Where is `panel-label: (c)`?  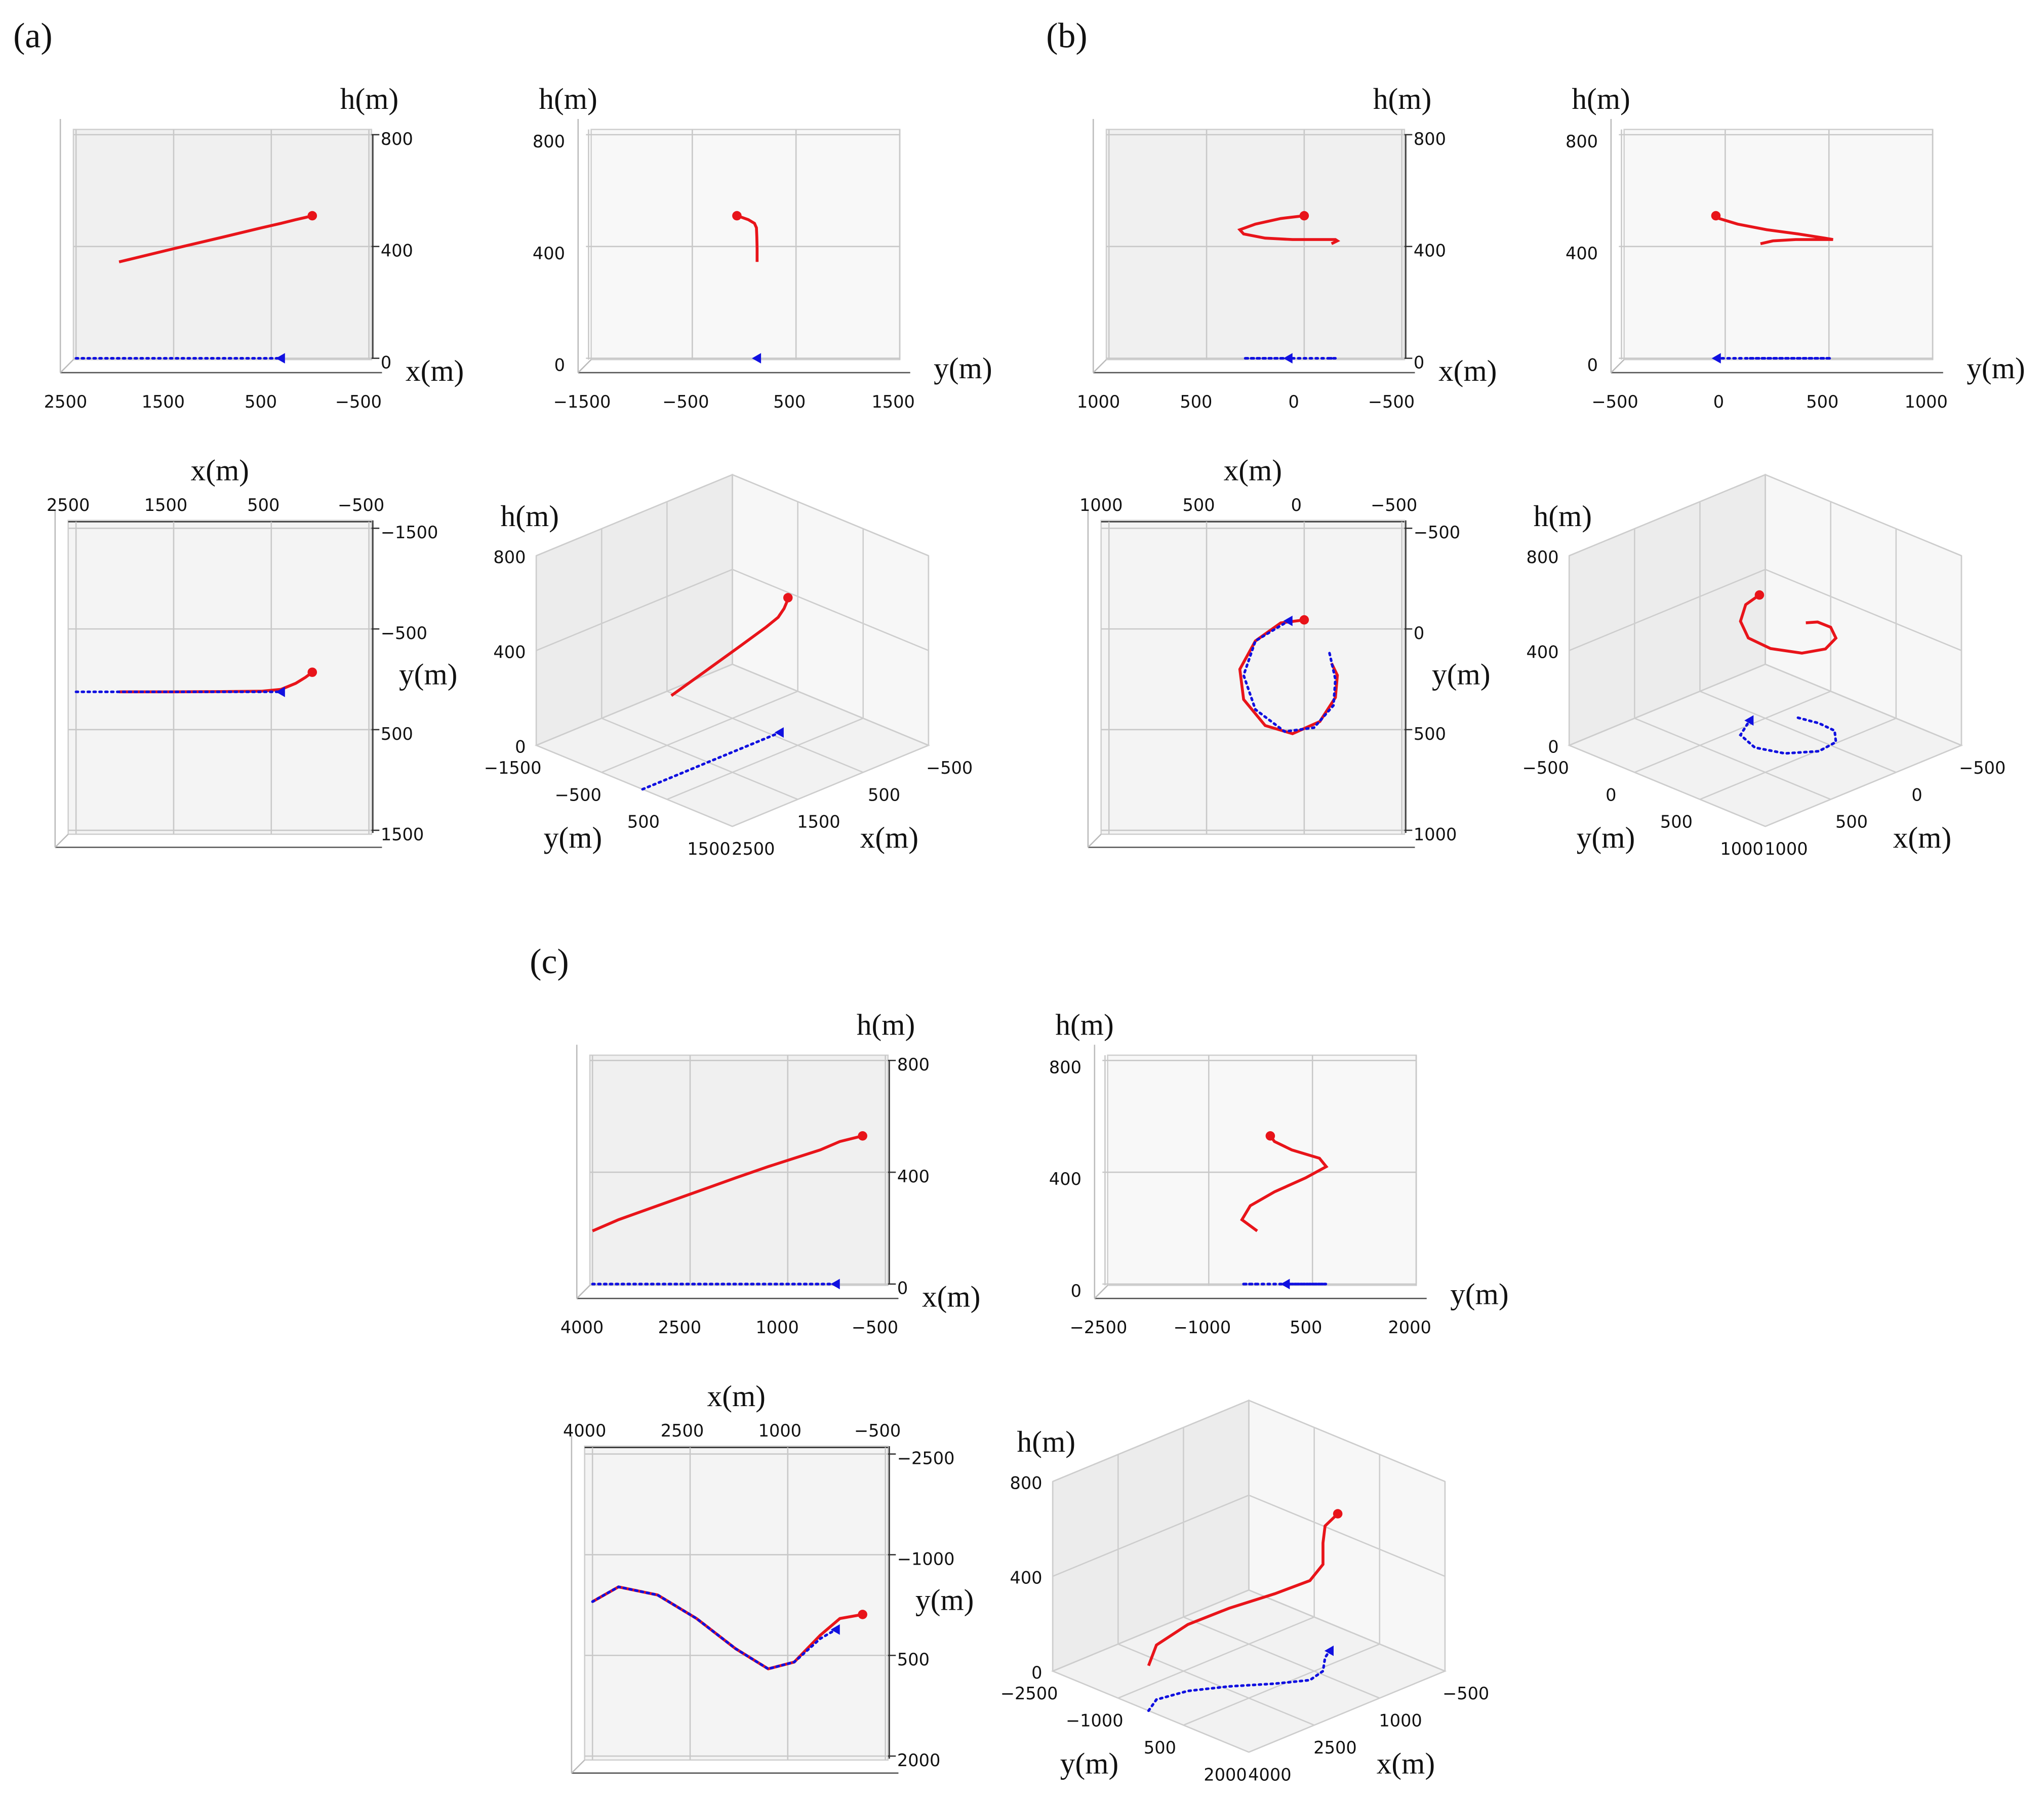 panel-label: (c) is located at coordinates (550, 961).